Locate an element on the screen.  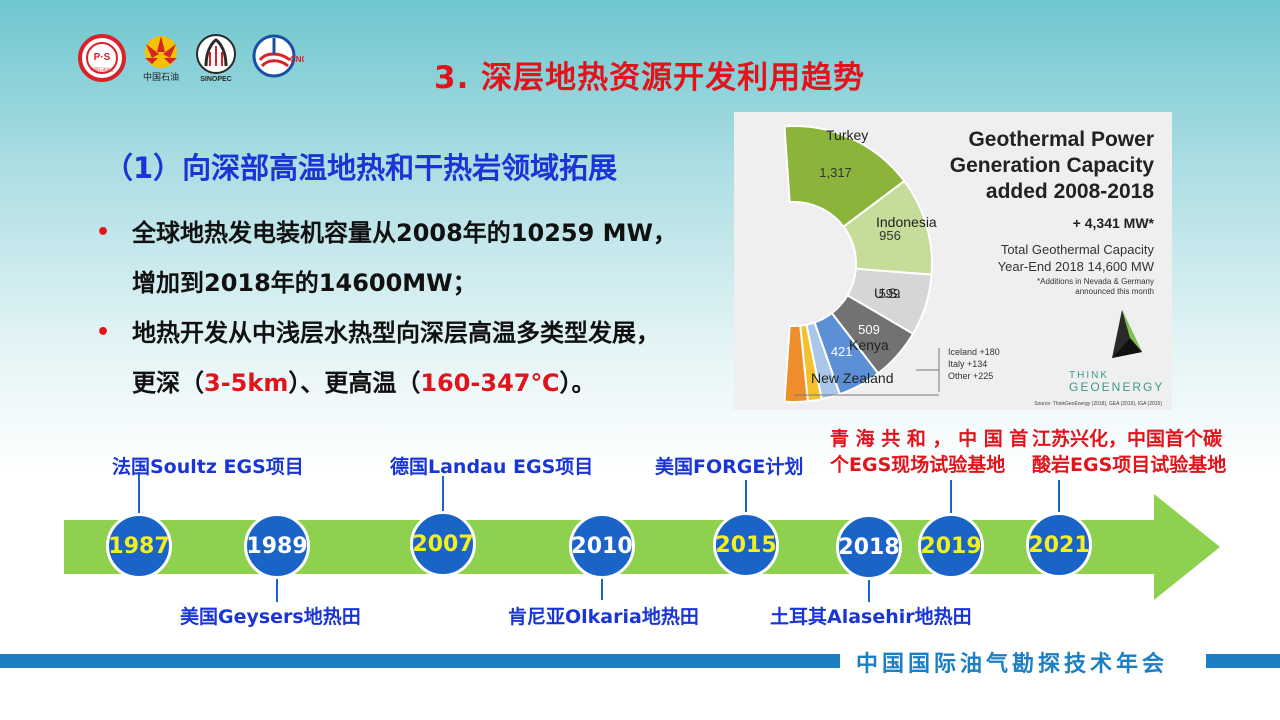
brand-geoenergy: GEOENERGY is located at coordinates (1116, 387).